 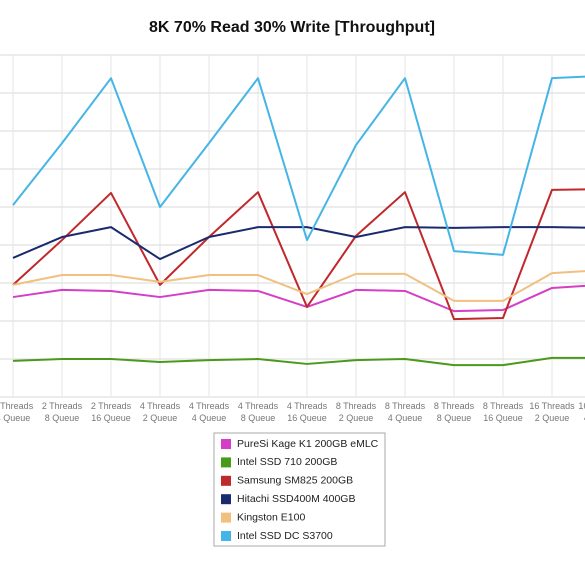 What do you see at coordinates (308, 444) in the screenshot?
I see `legend-label: PureSi Kage K1 200GB eMLC` at bounding box center [308, 444].